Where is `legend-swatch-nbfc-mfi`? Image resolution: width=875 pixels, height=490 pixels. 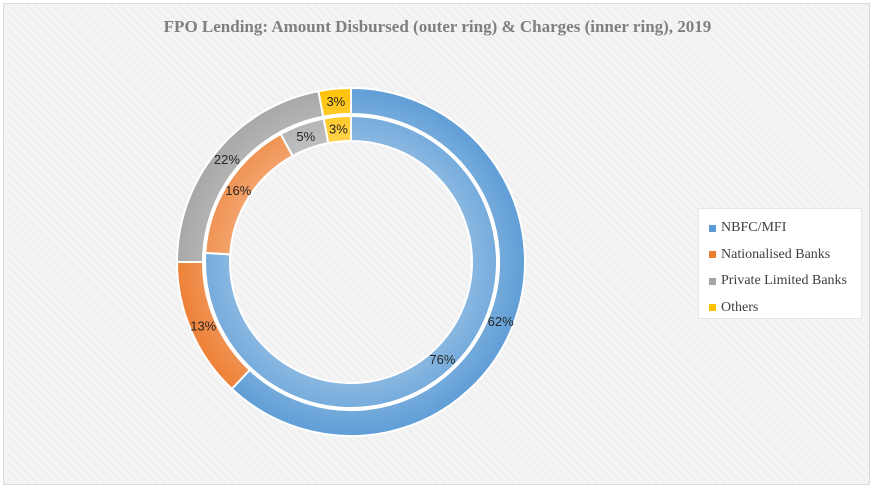
legend-swatch-nbfc-mfi is located at coordinates (712, 228).